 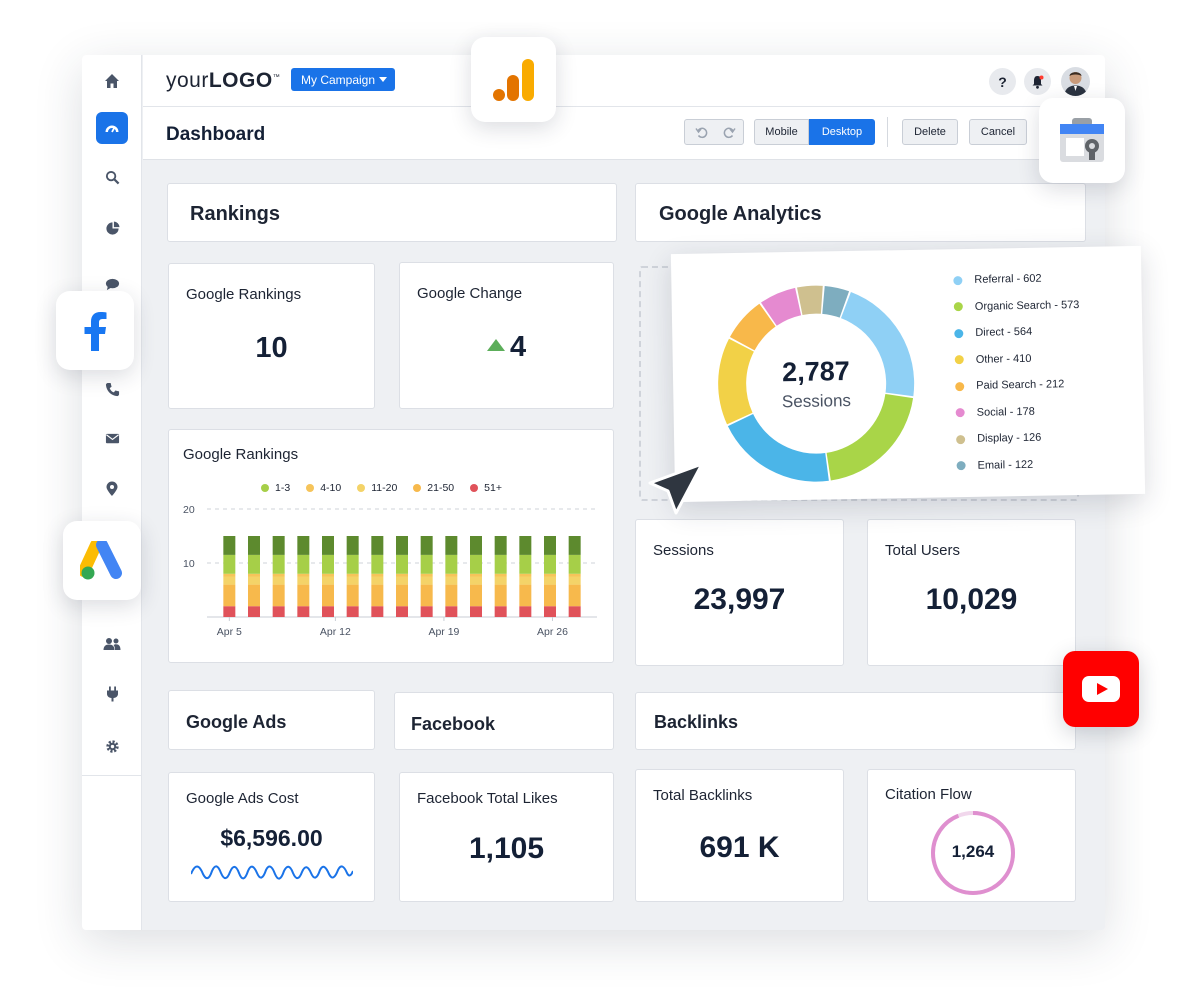 I want to click on chevron-down-icon, so click(x=383, y=79).